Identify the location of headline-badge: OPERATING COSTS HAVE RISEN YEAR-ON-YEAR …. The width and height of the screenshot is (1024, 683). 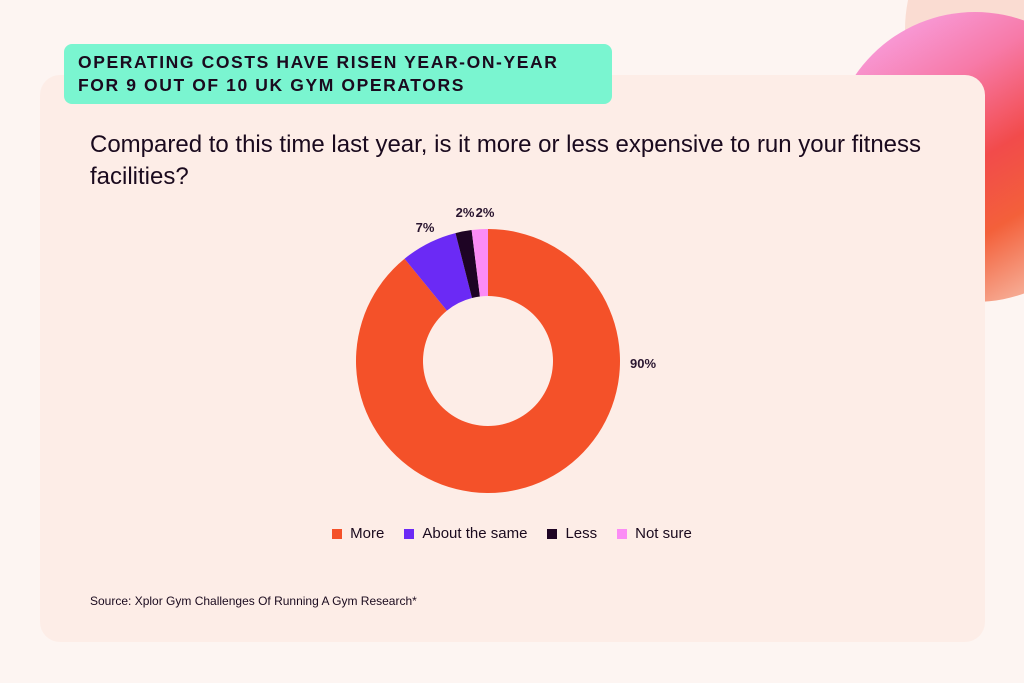
(338, 74).